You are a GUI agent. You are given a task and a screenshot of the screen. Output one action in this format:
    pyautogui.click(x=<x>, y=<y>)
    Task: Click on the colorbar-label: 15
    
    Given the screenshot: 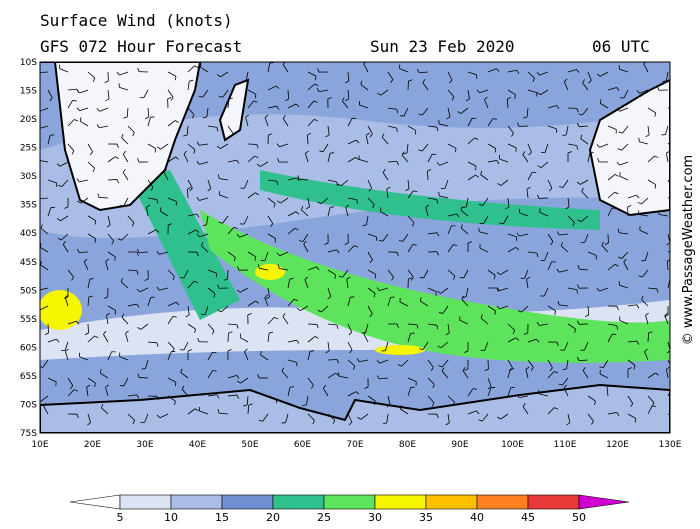 What is the action you would take?
    pyautogui.click(x=222, y=517)
    